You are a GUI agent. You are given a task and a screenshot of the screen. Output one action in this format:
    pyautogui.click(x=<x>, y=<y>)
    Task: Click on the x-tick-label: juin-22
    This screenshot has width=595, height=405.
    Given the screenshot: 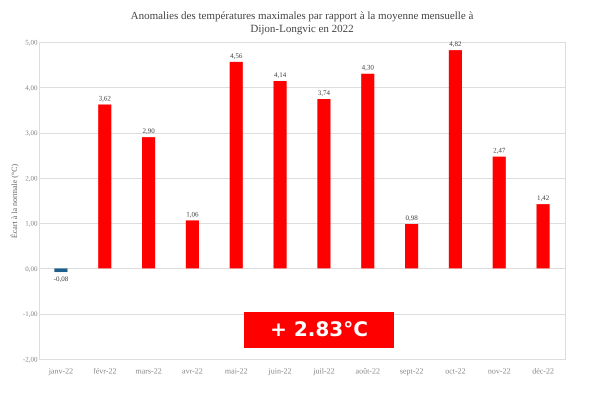 What is the action you would take?
    pyautogui.click(x=280, y=371)
    